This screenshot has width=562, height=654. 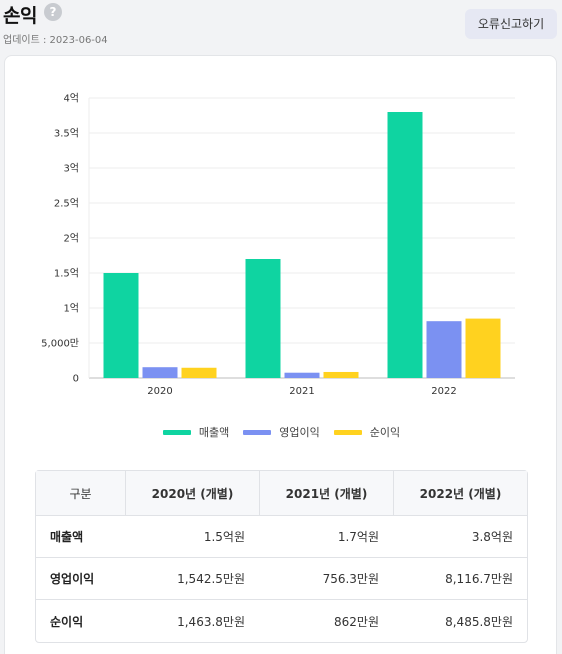 I want to click on legend-label-revenue: 매출액, so click(x=214, y=432).